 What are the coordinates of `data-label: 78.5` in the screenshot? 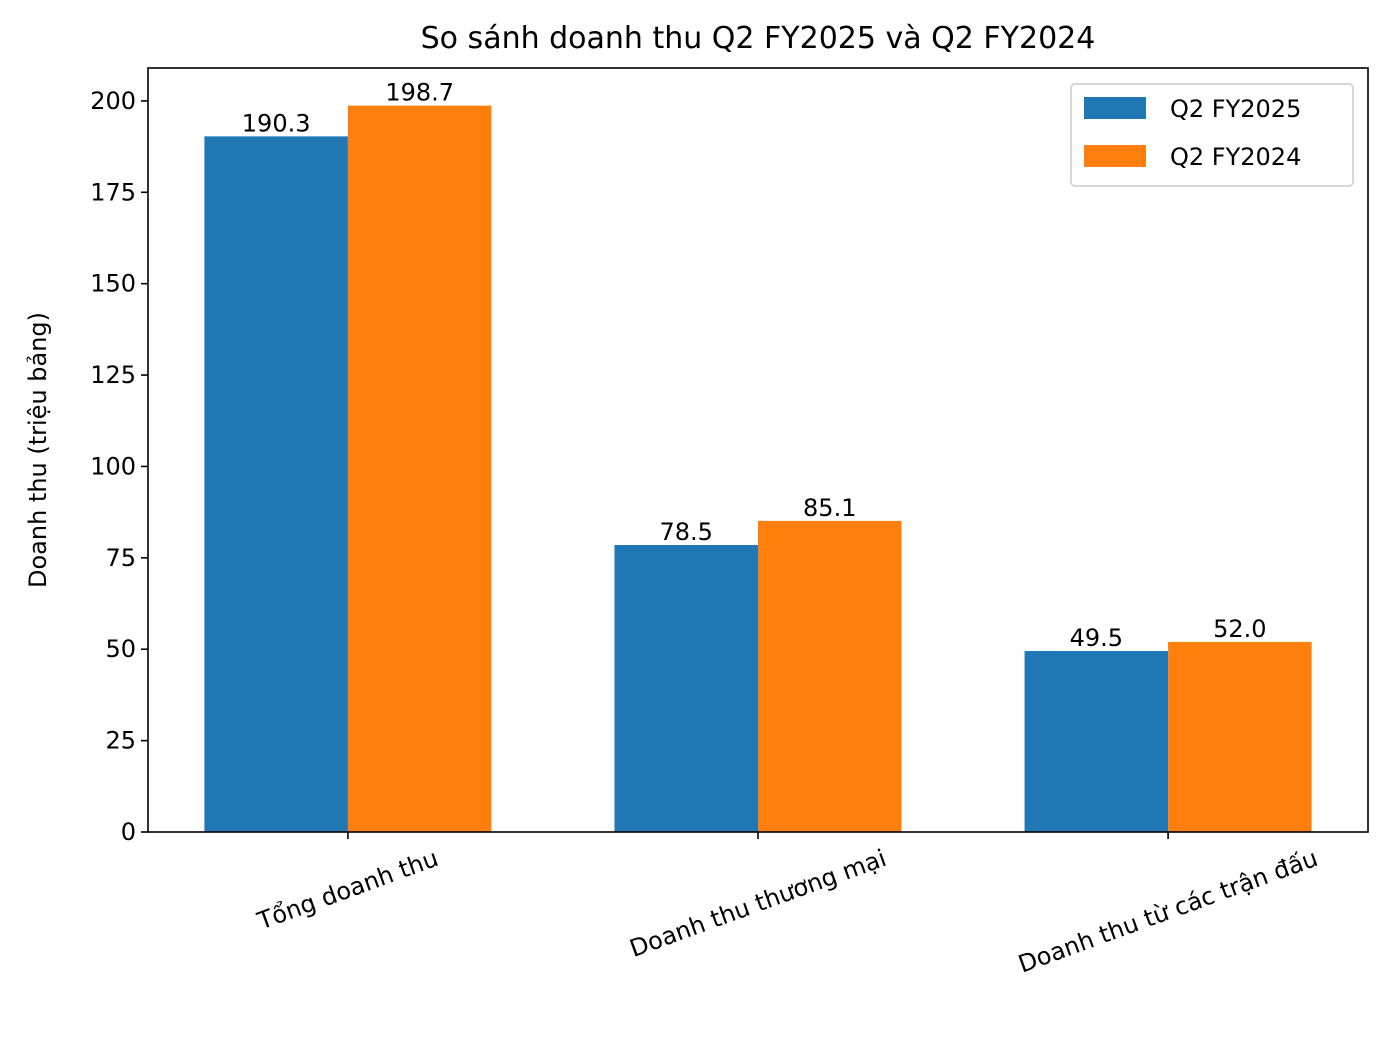 It's located at (686, 532).